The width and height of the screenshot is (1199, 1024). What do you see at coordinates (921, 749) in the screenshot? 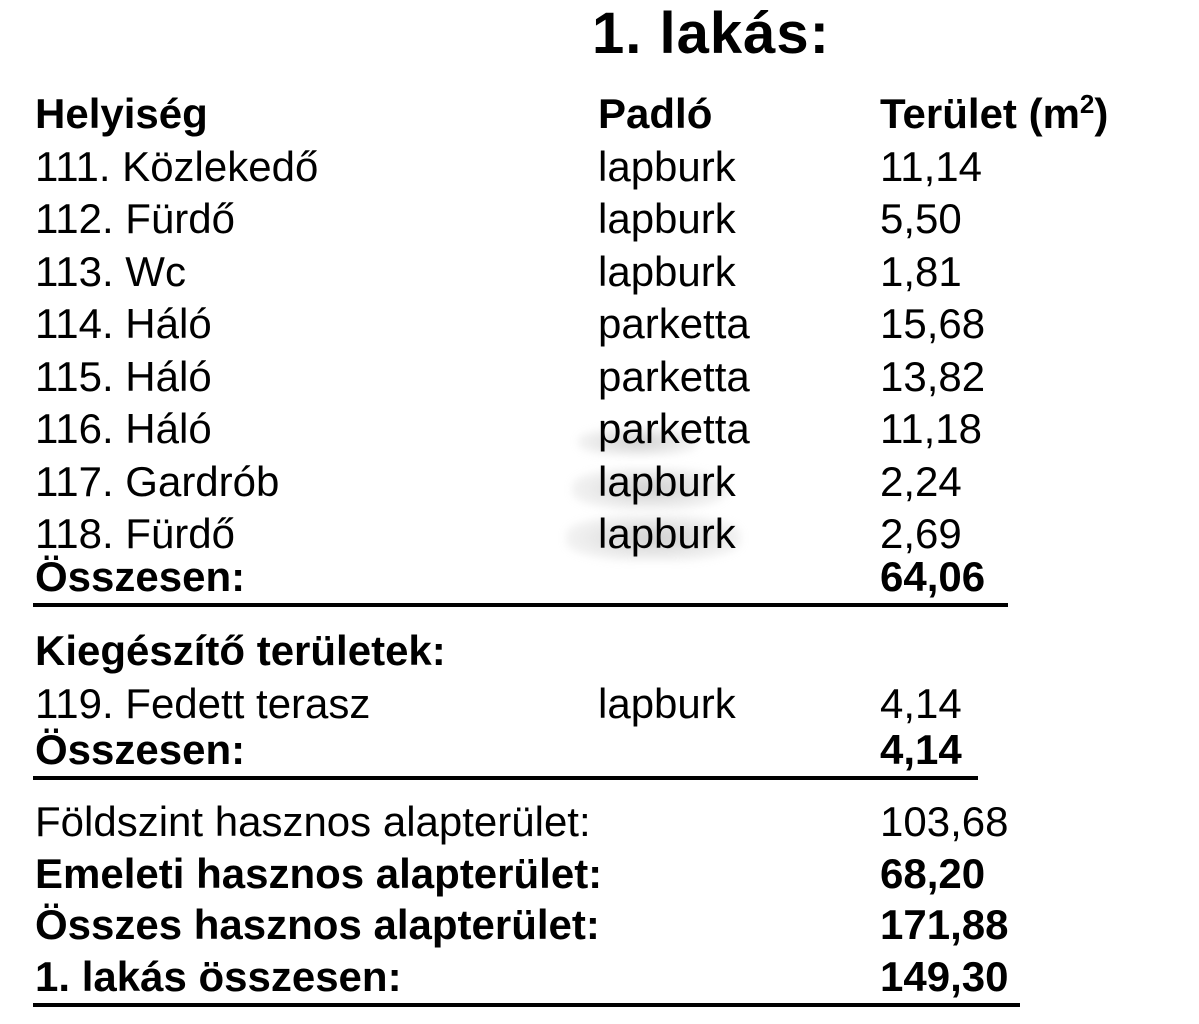
I see `total-value: 4,14` at bounding box center [921, 749].